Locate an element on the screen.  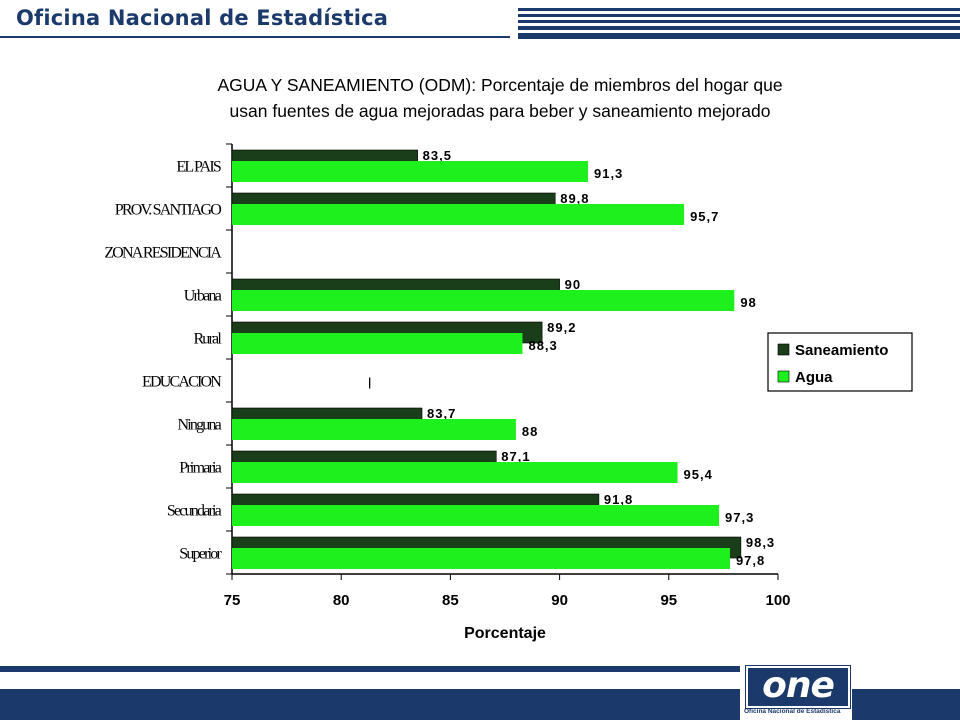
x-tick-label: 95 is located at coordinates (668, 600).